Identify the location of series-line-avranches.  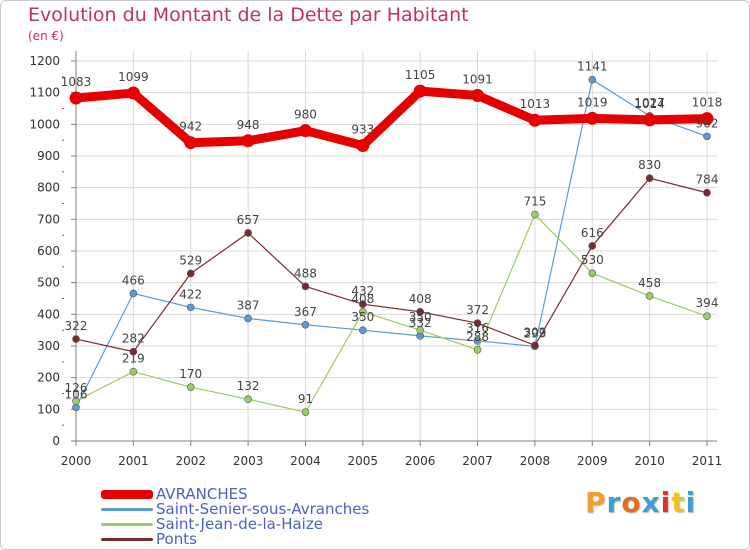
(391, 118).